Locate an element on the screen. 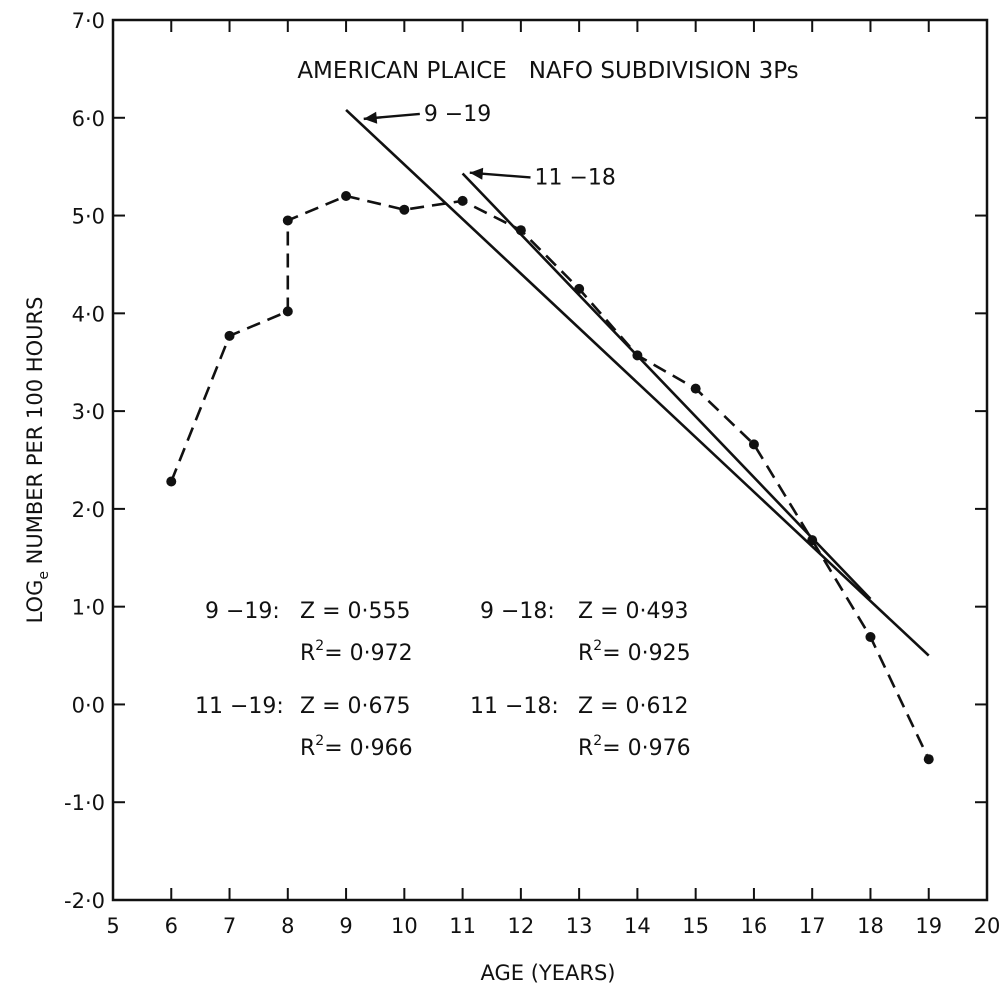  x-tick-label: 15 is located at coordinates (695, 926).